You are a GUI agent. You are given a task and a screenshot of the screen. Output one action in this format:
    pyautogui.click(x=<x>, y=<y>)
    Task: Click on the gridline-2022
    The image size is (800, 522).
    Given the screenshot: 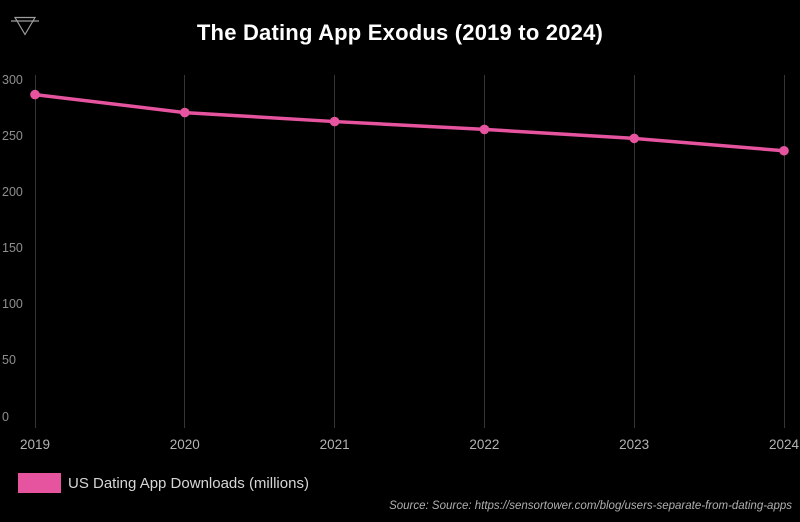 What is the action you would take?
    pyautogui.click(x=484, y=251)
    